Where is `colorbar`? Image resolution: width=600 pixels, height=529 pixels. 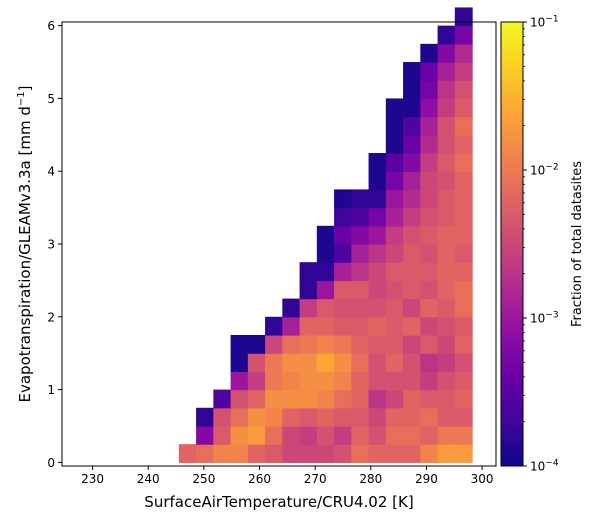 colorbar is located at coordinates (512, 244).